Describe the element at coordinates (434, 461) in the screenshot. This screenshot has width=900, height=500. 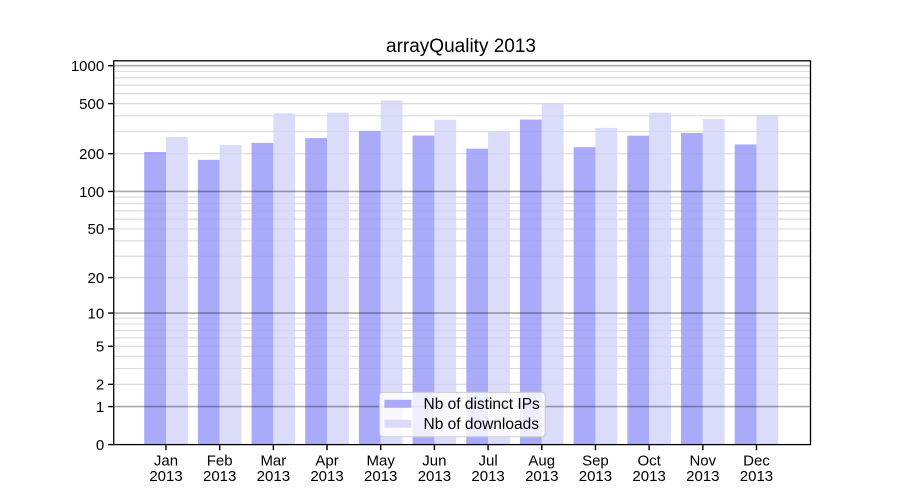
I see `svg-text: Jun` at that location.